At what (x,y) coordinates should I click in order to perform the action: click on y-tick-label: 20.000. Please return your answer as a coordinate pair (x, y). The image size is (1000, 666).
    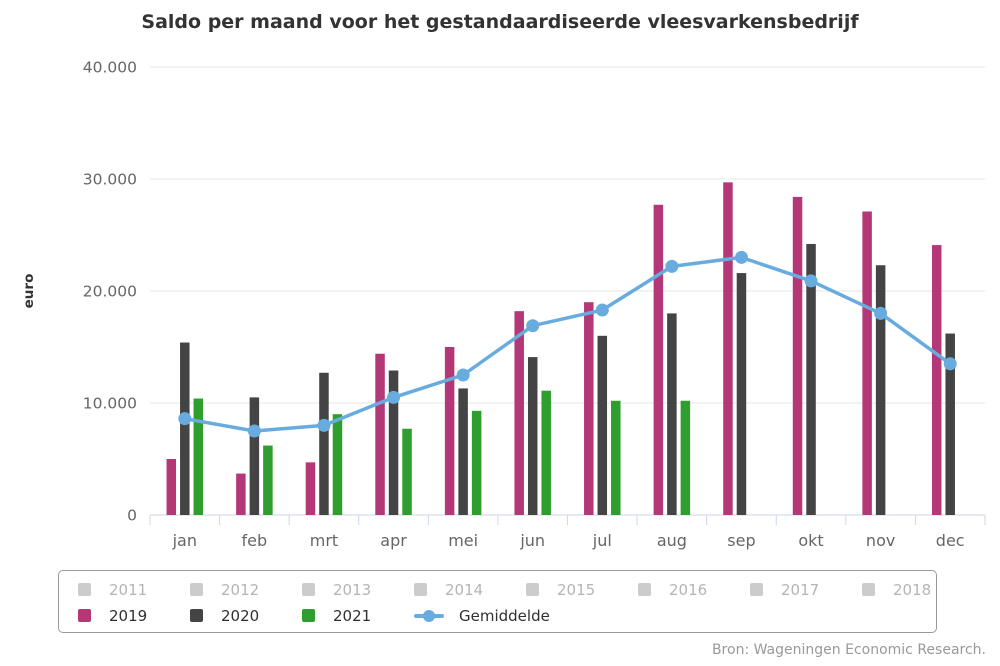
    Looking at the image, I should click on (110, 292).